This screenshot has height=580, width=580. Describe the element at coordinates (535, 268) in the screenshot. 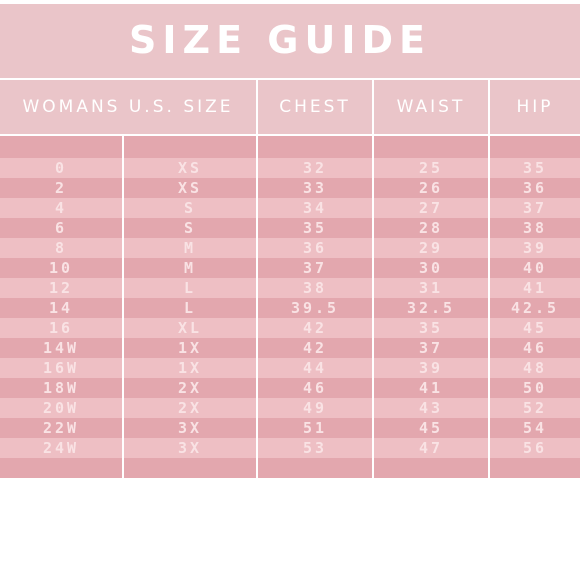

I see `cell-hip: 40` at that location.